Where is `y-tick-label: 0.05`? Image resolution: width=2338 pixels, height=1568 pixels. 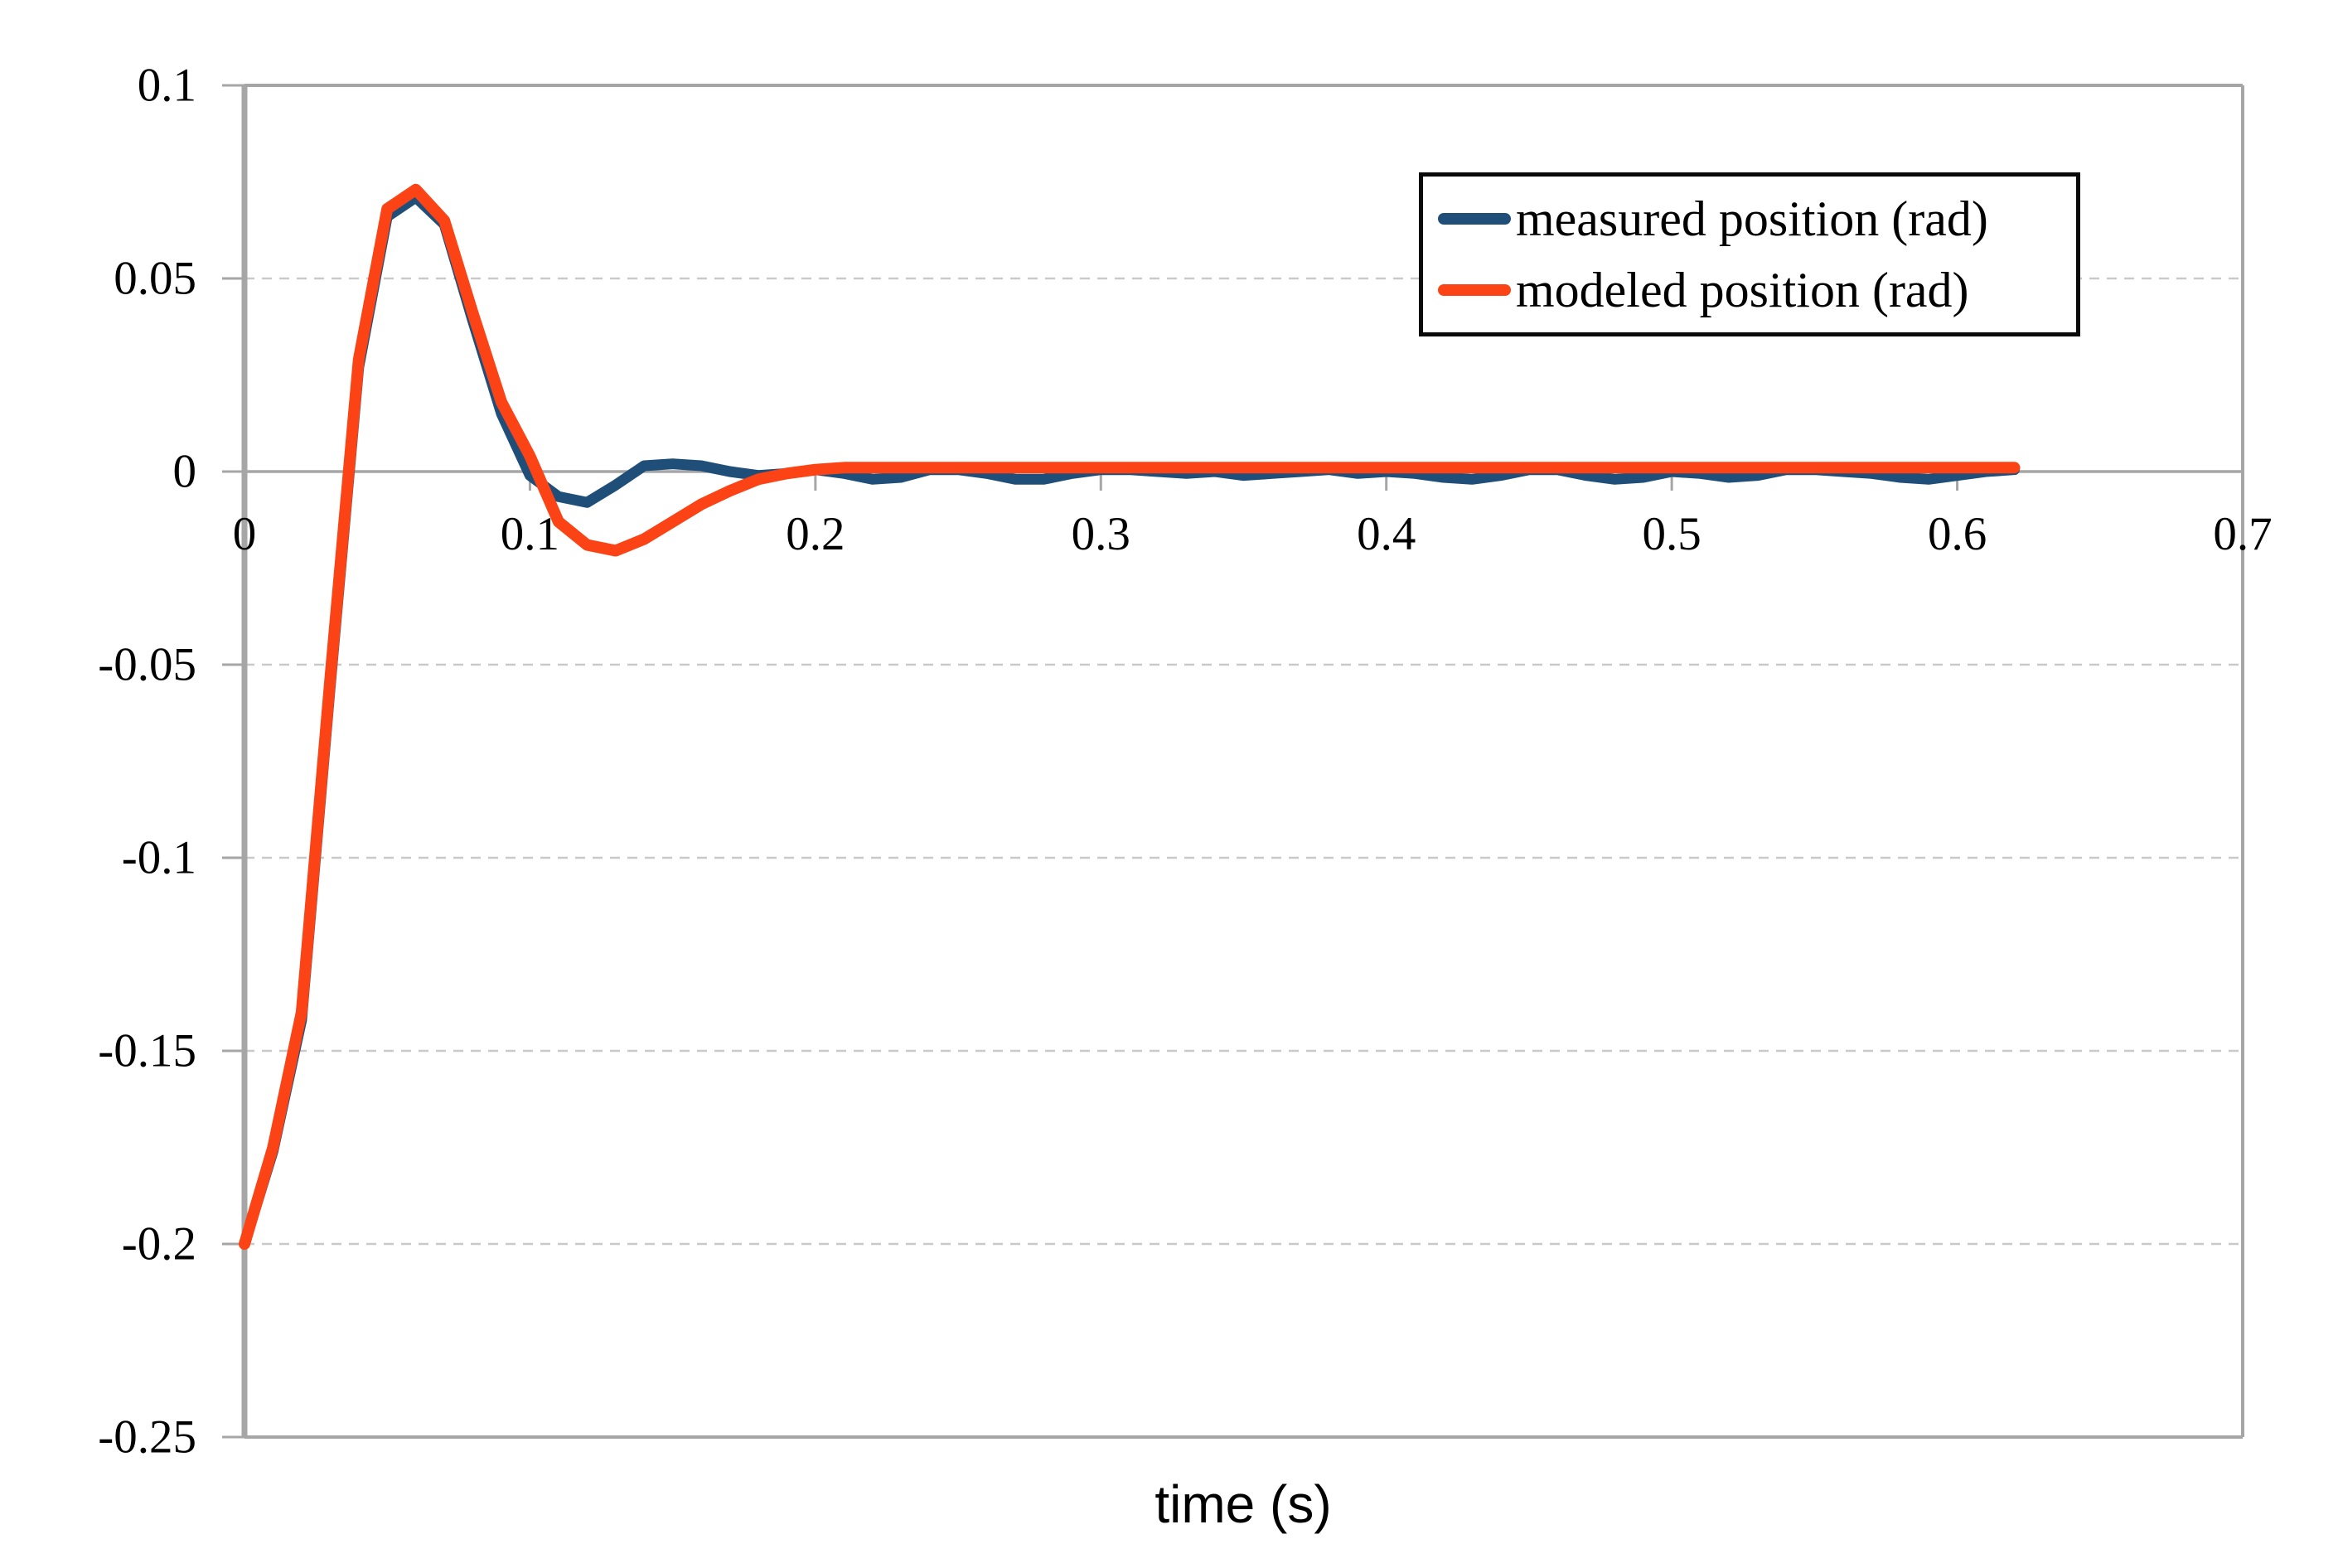
y-tick-label: 0.05 is located at coordinates (155, 278).